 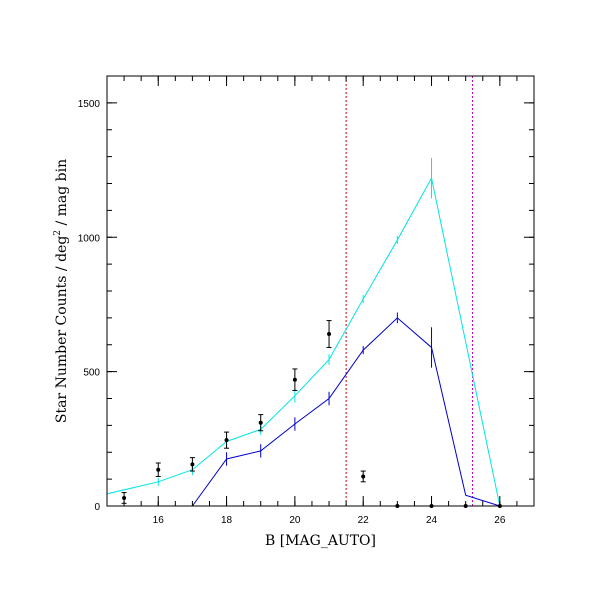 What do you see at coordinates (295, 520) in the screenshot?
I see `x-tick-label: 20` at bounding box center [295, 520].